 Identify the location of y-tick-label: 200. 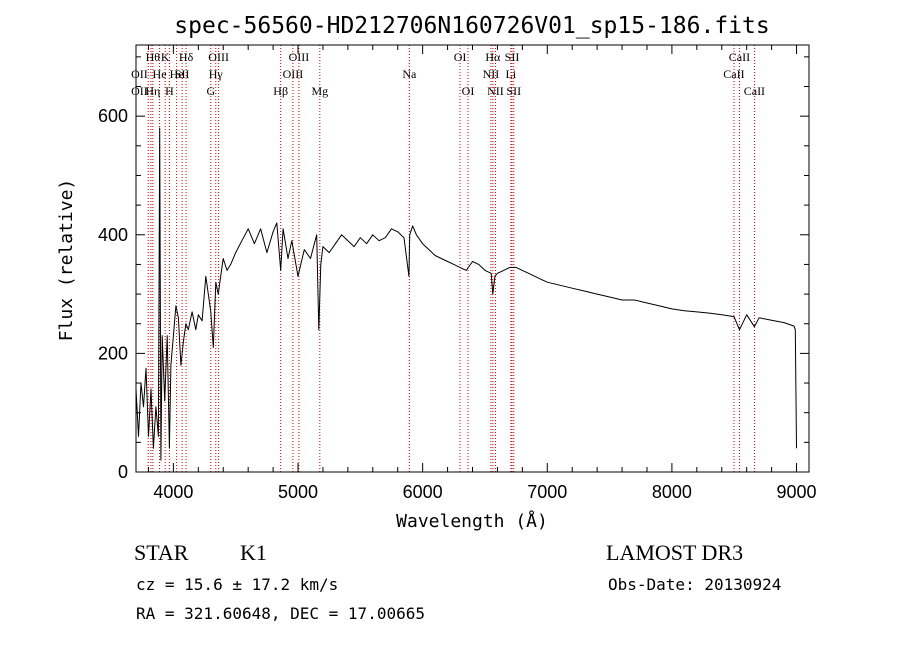
(113, 353).